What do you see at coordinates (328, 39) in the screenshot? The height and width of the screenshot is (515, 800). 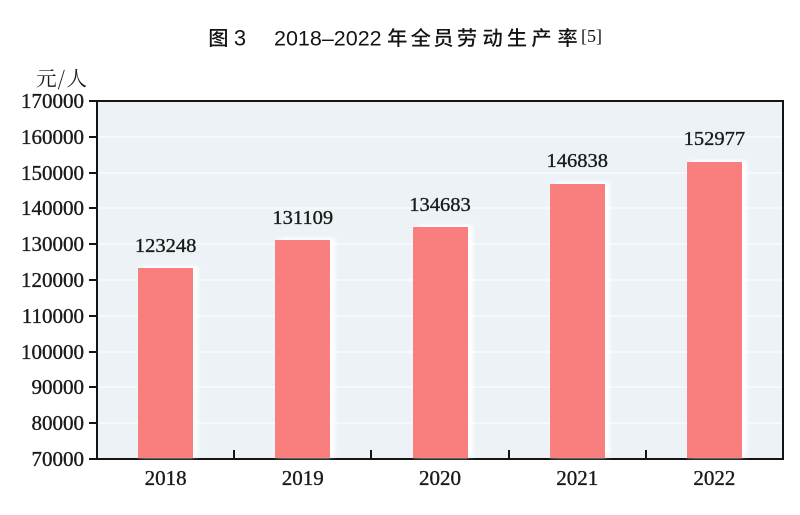 I see `svg-text: 2018–2022` at bounding box center [328, 39].